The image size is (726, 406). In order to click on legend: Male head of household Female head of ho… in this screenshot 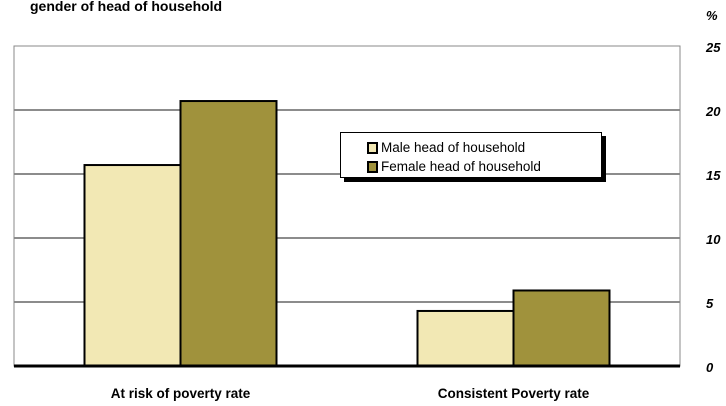, I will do `click(471, 155)`.